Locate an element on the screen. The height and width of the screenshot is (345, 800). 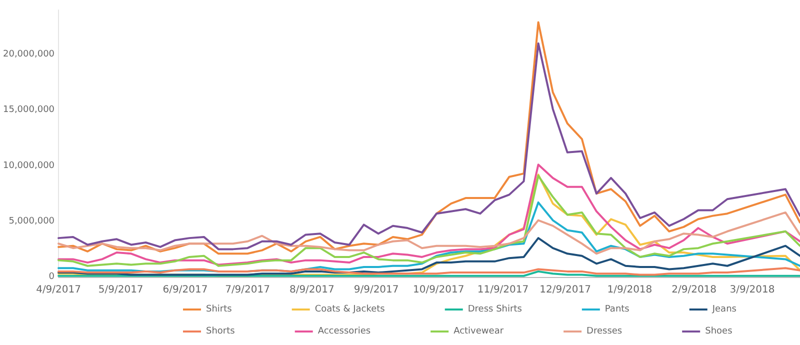
legend-label: Dress Shirts is located at coordinates (495, 309).